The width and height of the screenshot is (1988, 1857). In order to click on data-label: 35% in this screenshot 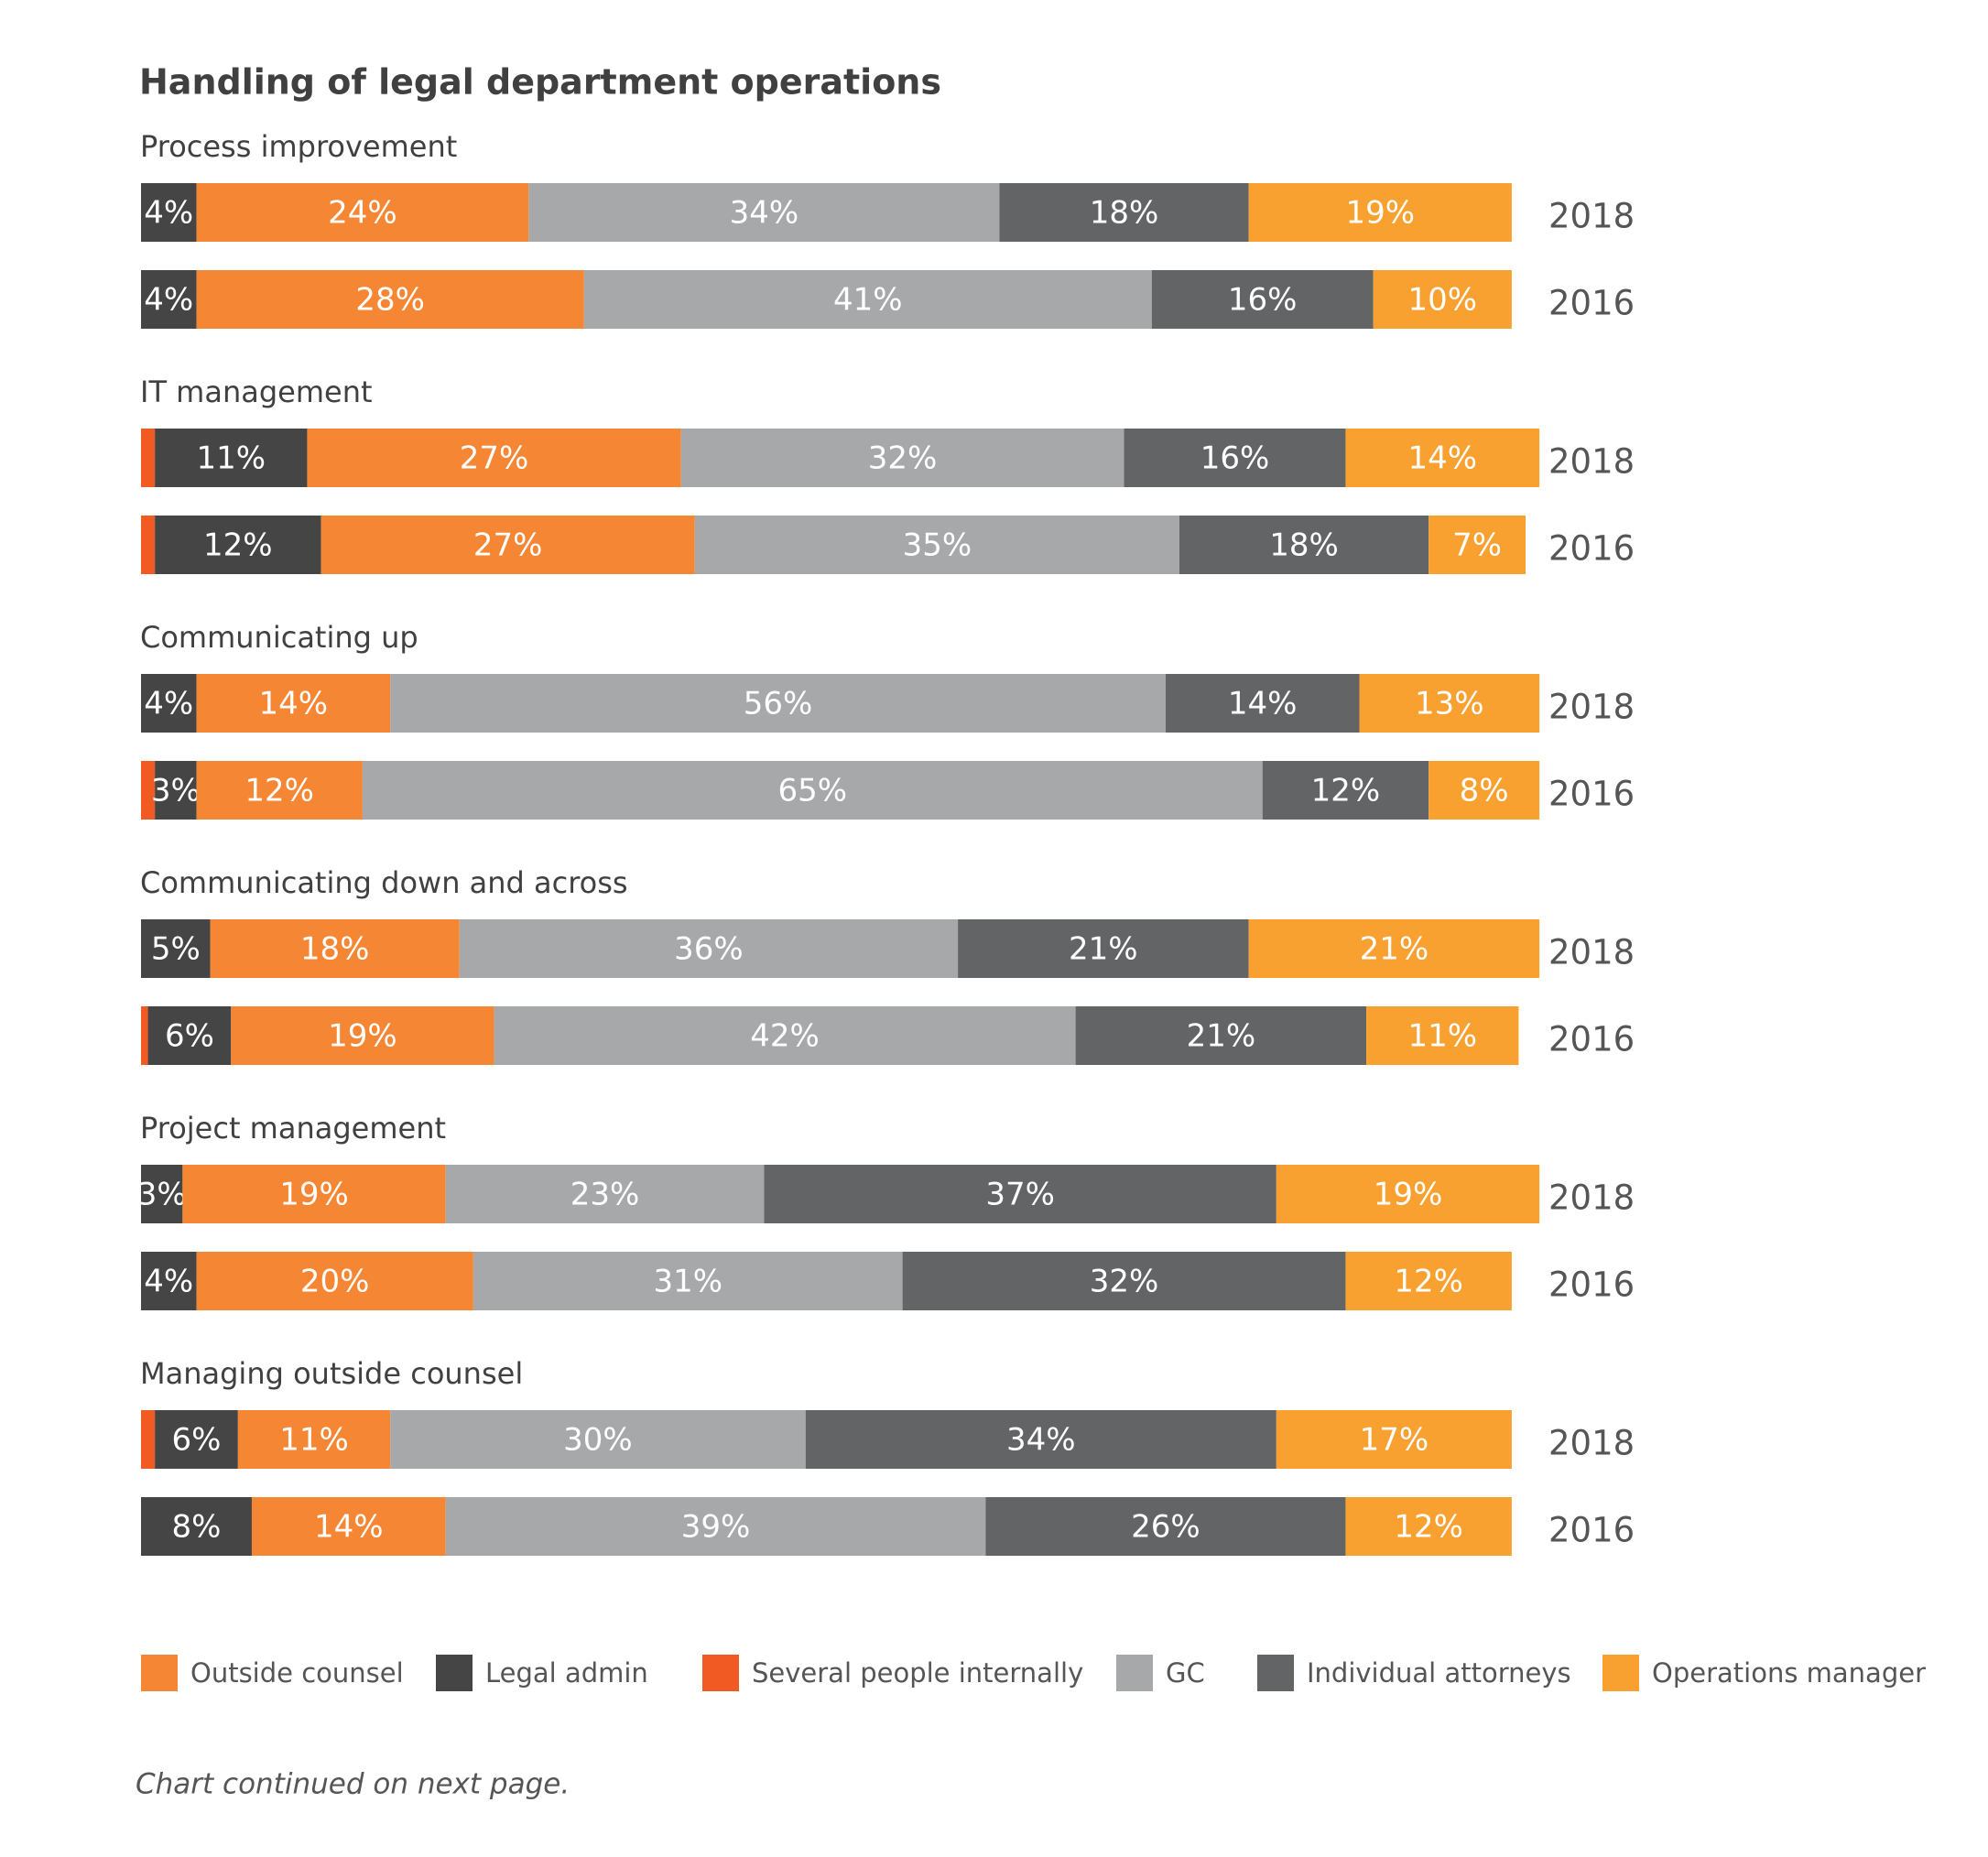, I will do `click(937, 545)`.